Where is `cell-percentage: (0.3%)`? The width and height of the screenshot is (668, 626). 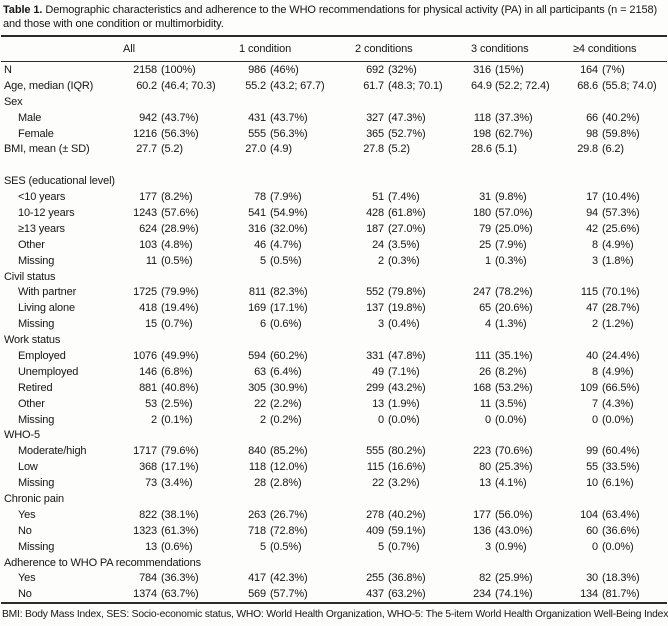
cell-percentage: (0.3%) is located at coordinates (404, 260).